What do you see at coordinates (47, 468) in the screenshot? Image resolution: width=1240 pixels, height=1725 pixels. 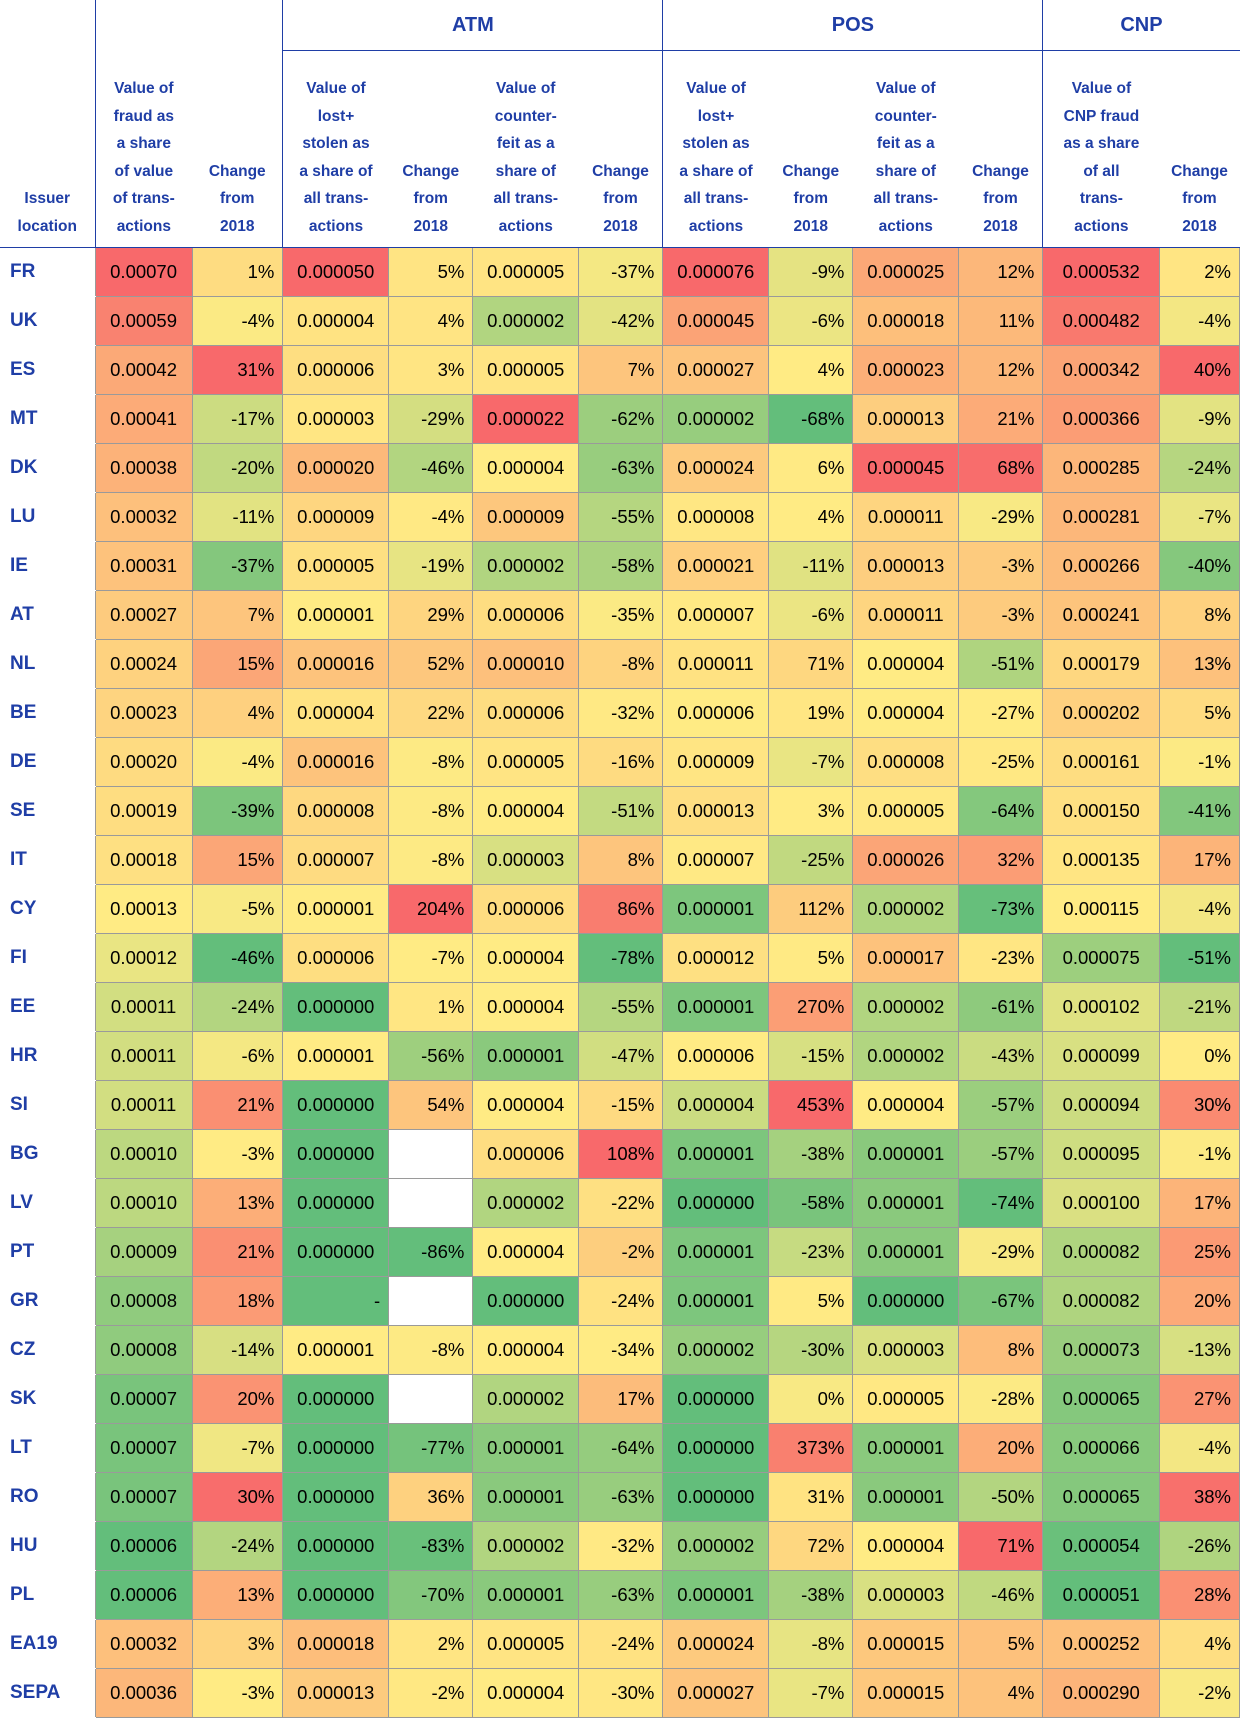 I see `issuer-location-label: DK` at bounding box center [47, 468].